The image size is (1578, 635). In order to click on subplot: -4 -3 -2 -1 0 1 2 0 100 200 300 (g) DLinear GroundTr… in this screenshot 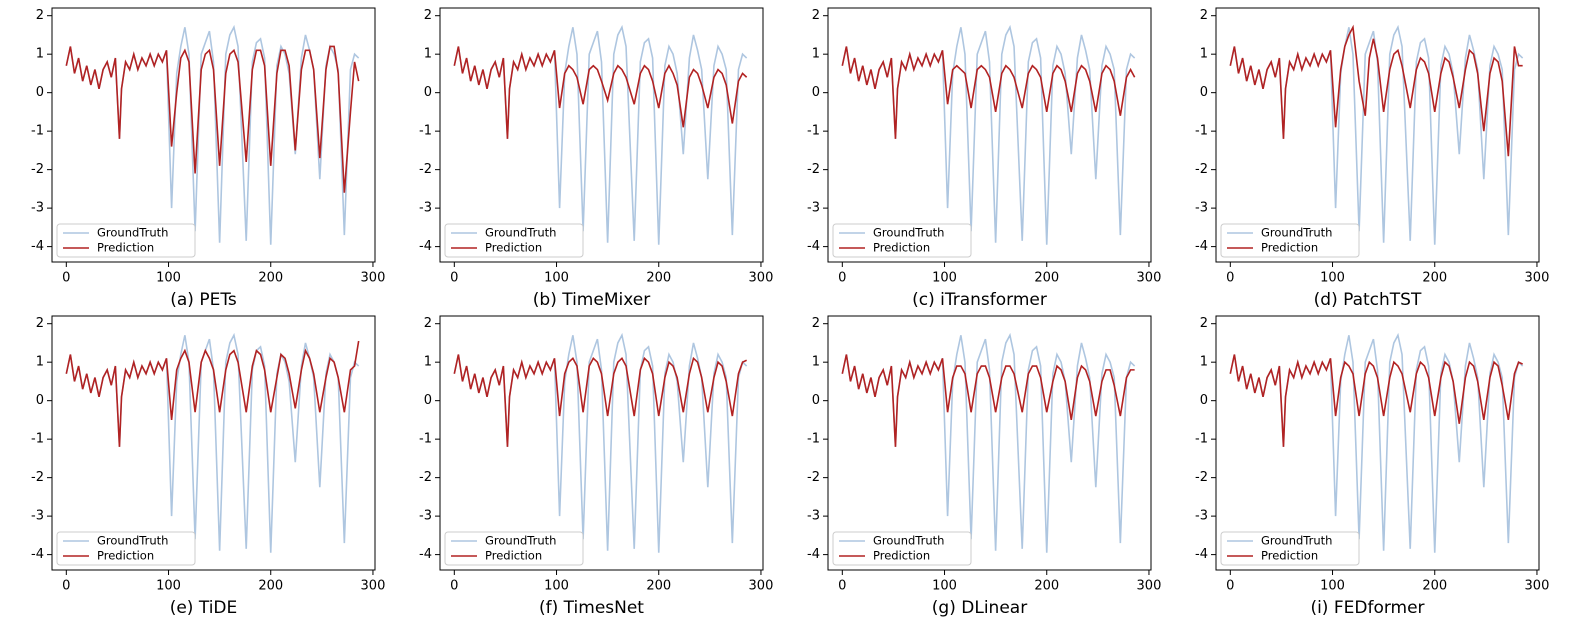, I will do `click(984, 466)`.